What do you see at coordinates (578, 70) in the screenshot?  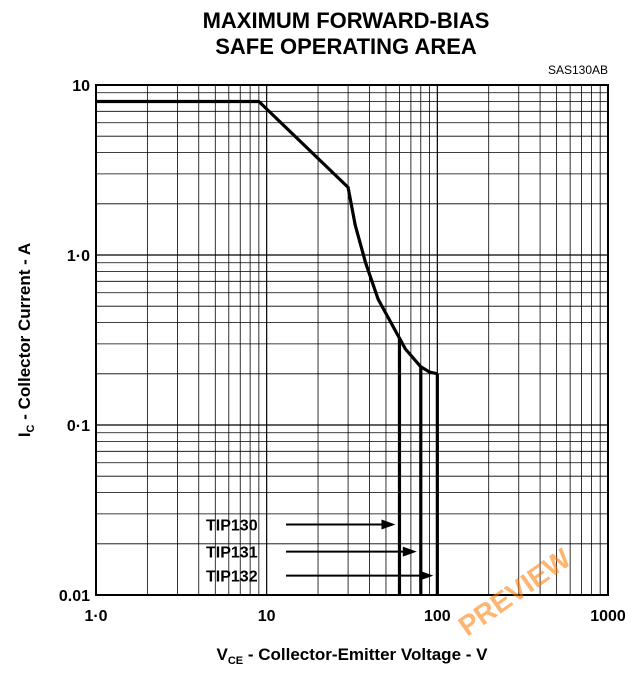 I see `figure-code: SAS130AB` at bounding box center [578, 70].